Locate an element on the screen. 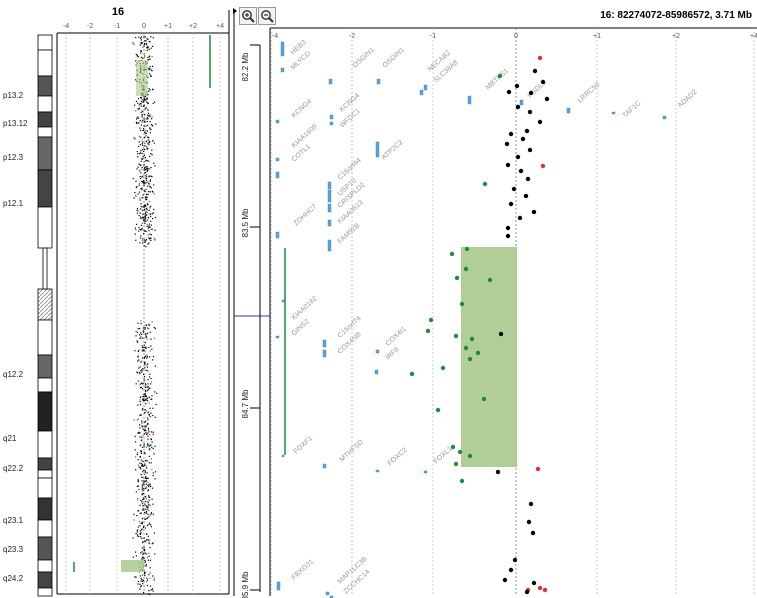 The height and width of the screenshot is (598, 757). zoom-out-button is located at coordinates (267, 16).